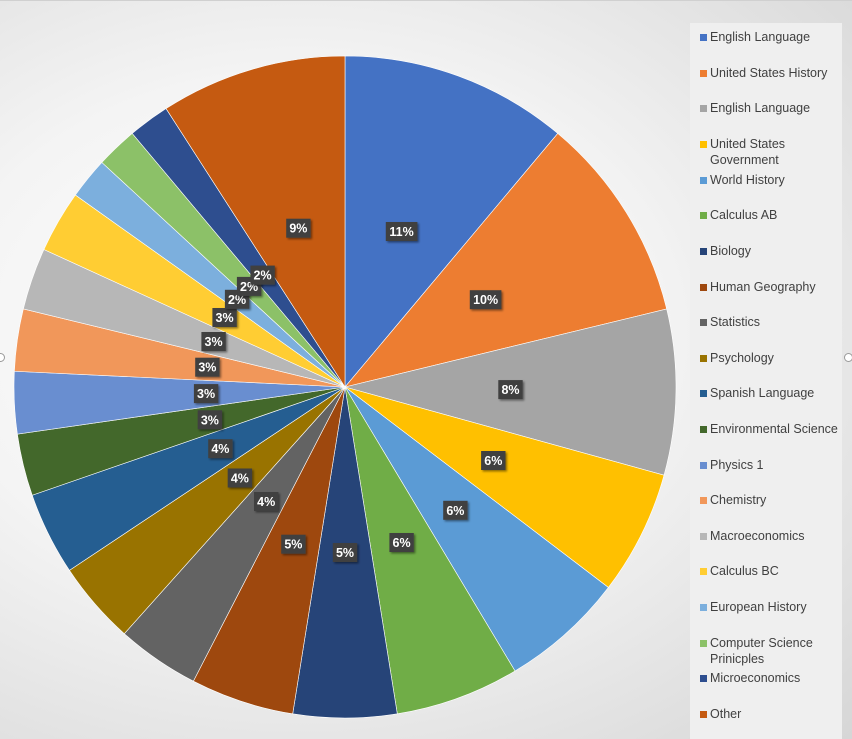 The image size is (852, 739). I want to click on legend-label: World History, so click(747, 180).